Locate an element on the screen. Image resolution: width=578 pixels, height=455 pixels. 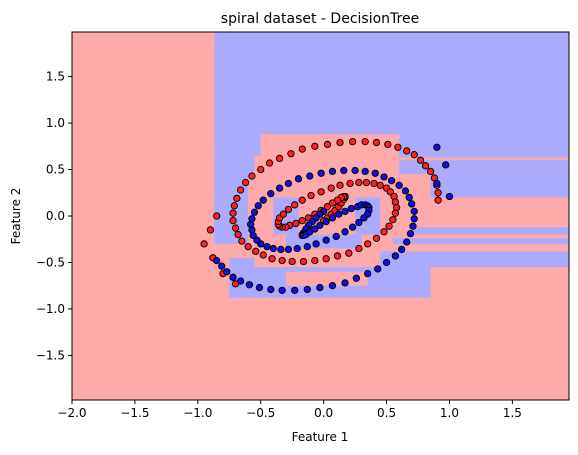
x-tick-label: 1.0 is located at coordinates (449, 413).